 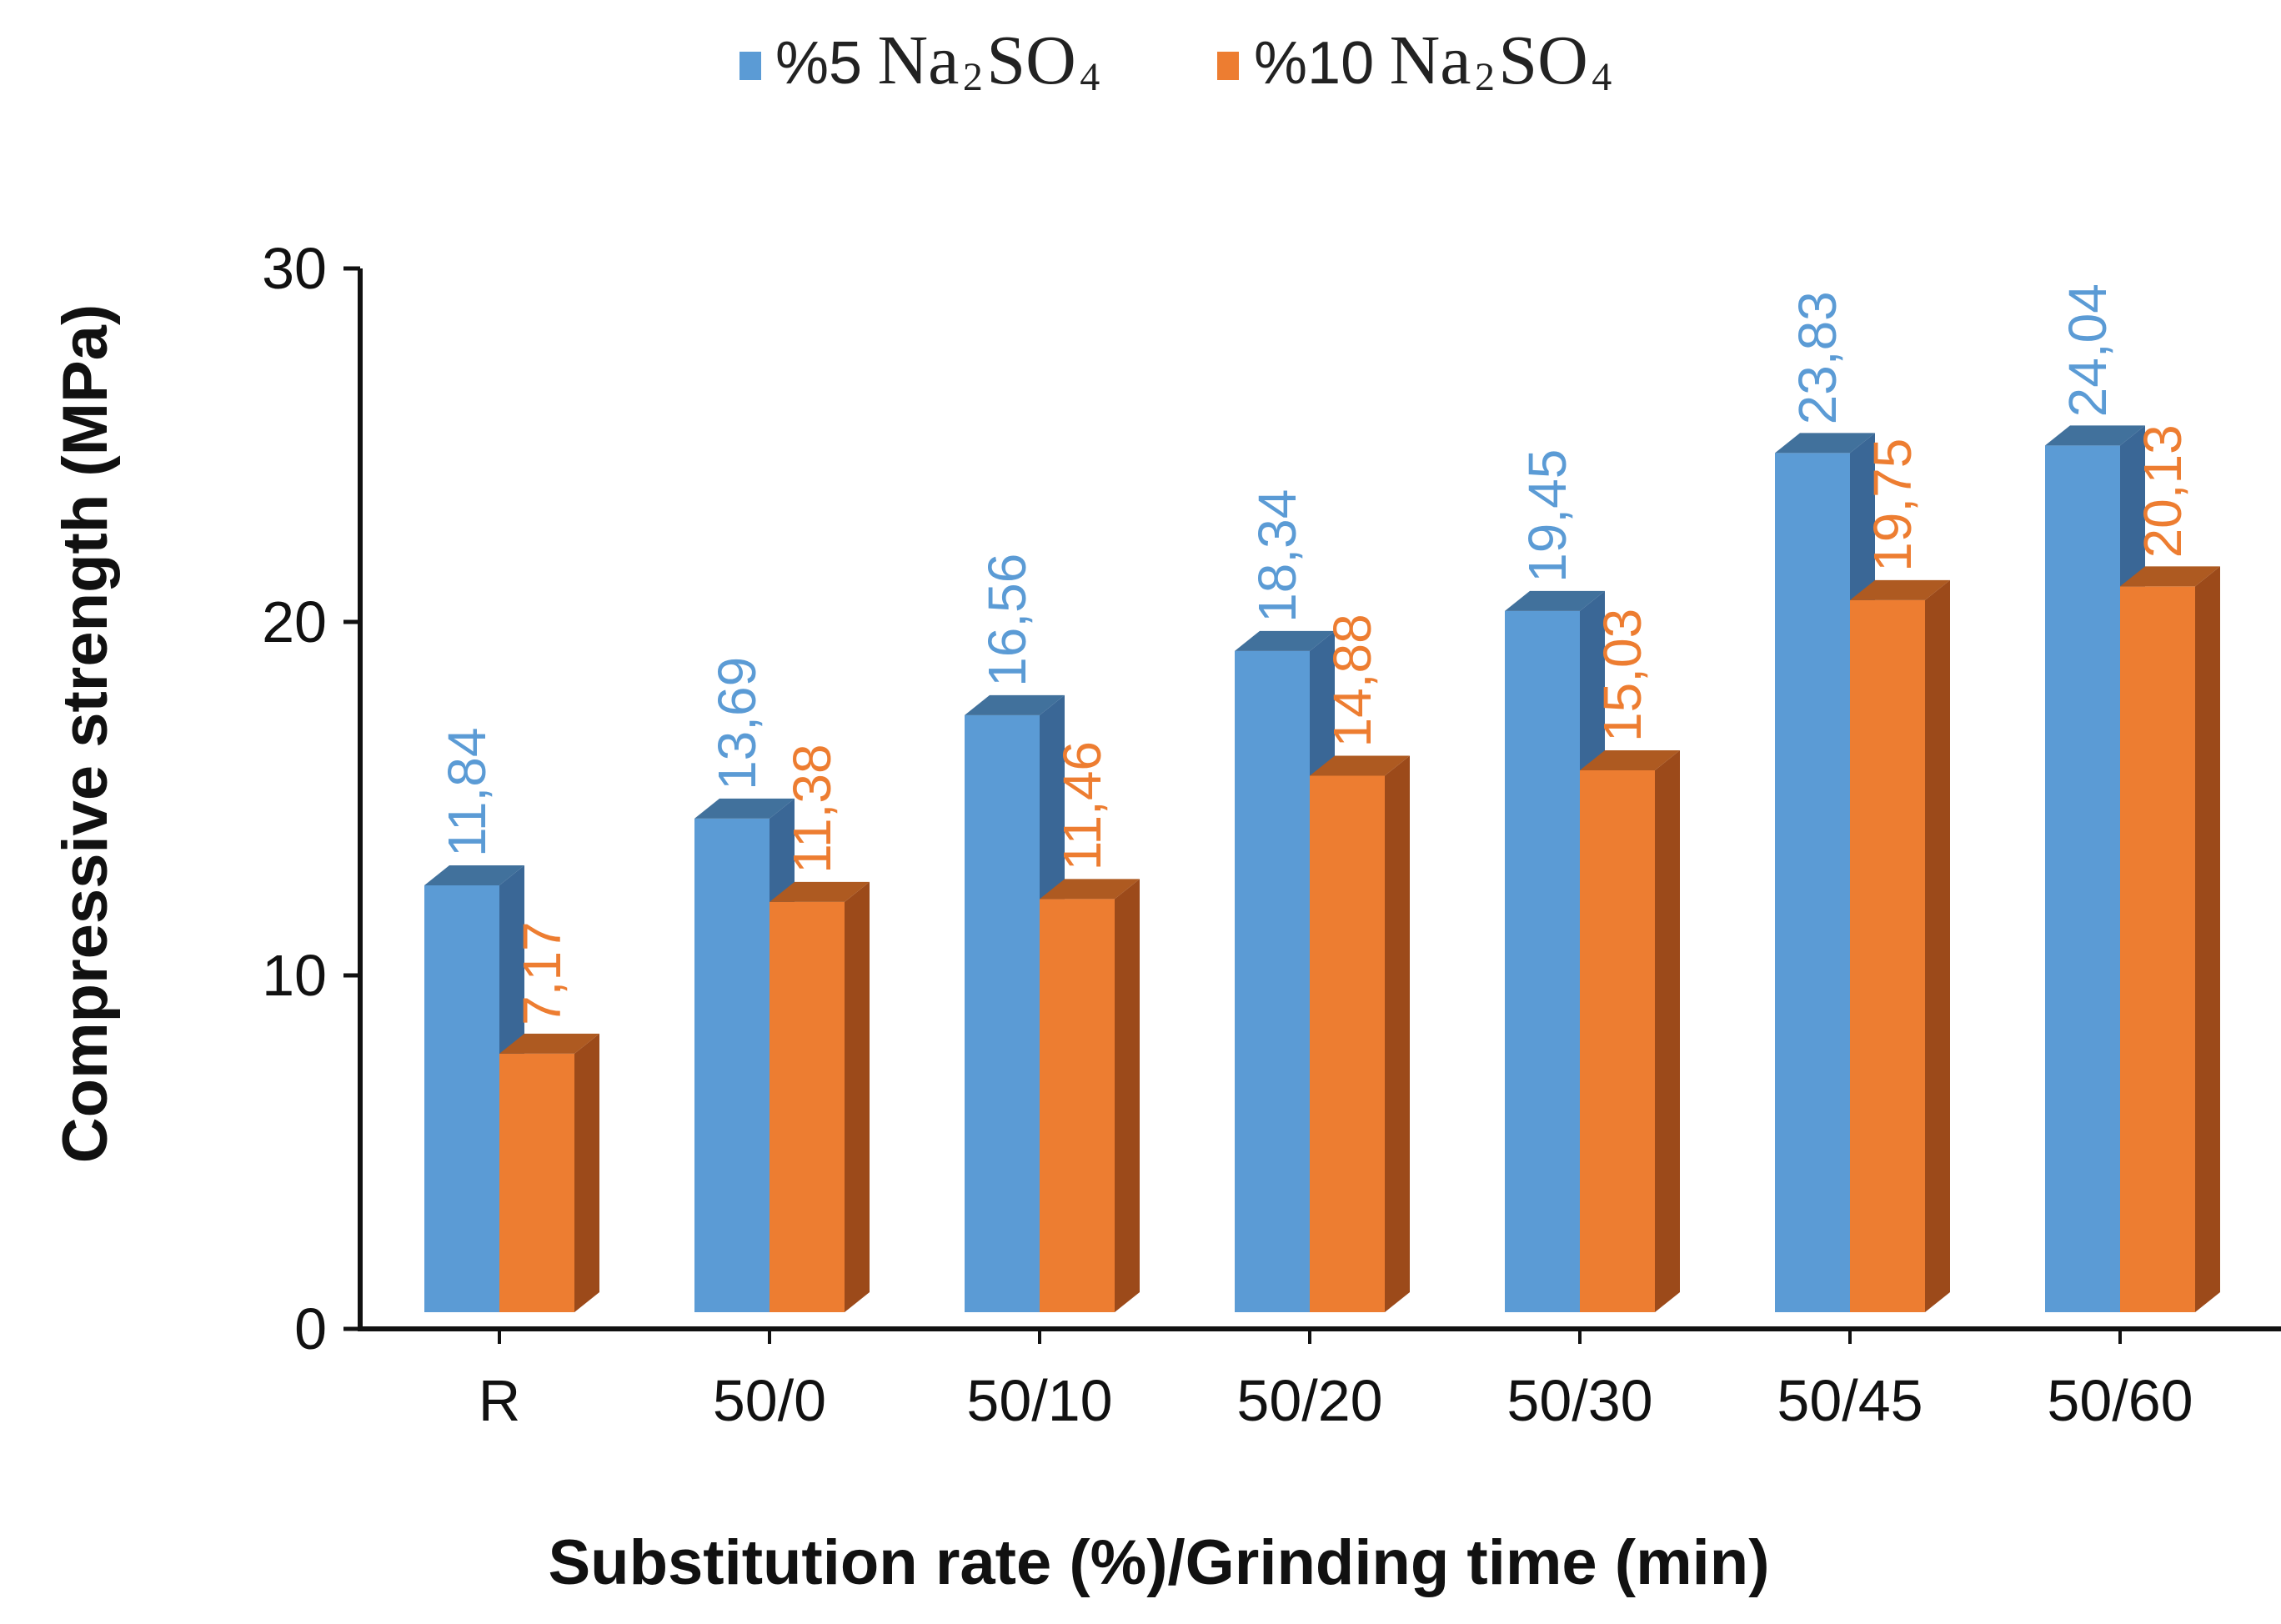 I want to click on legend-label-series-1: %5 Na 2 SO 4, so click(x=938, y=60).